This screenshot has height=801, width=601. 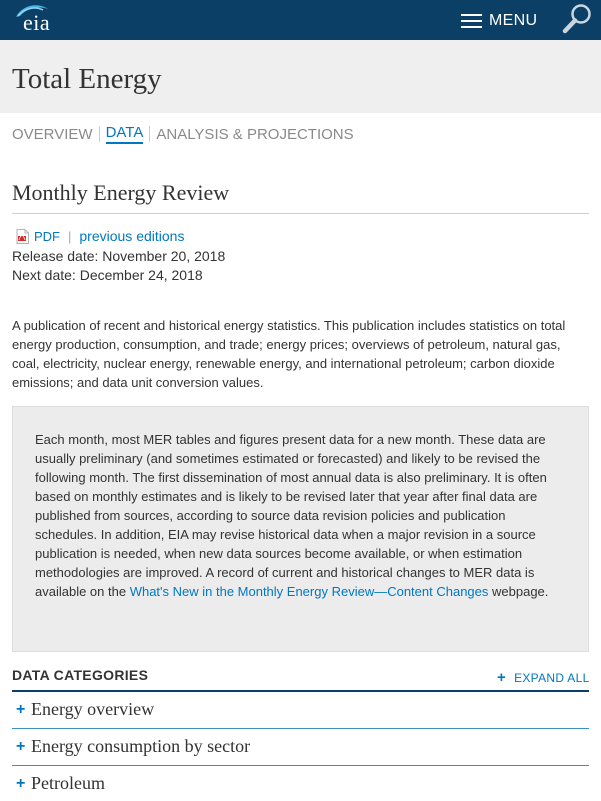 I want to click on category-energy-consumption-by-sector: + Energy consumption by sector, so click(x=133, y=746).